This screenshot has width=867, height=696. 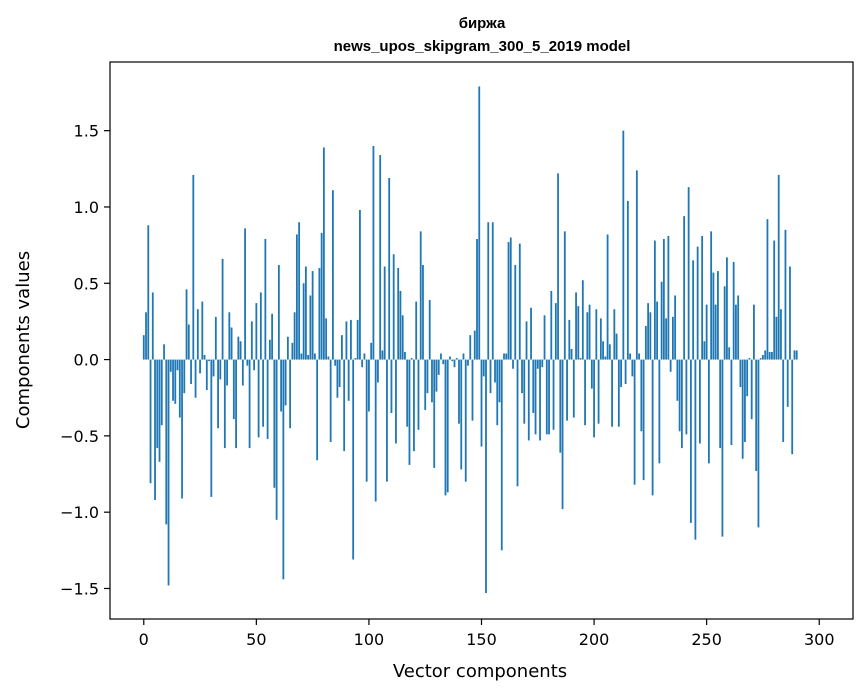 I want to click on x-tick-label: 200, so click(x=594, y=639).